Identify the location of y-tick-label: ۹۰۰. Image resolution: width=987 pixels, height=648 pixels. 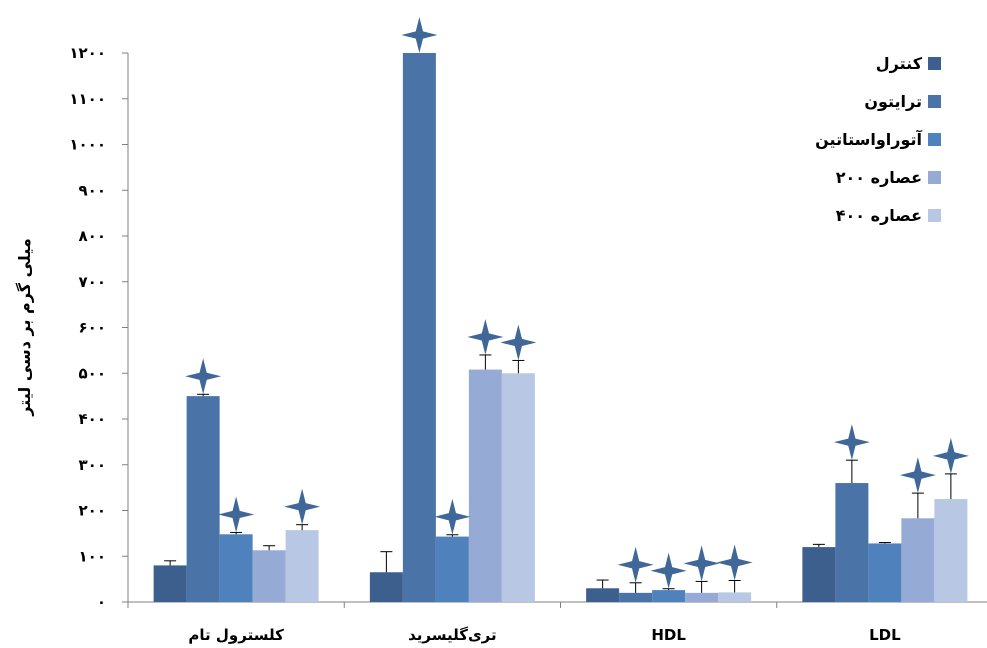
(92, 190).